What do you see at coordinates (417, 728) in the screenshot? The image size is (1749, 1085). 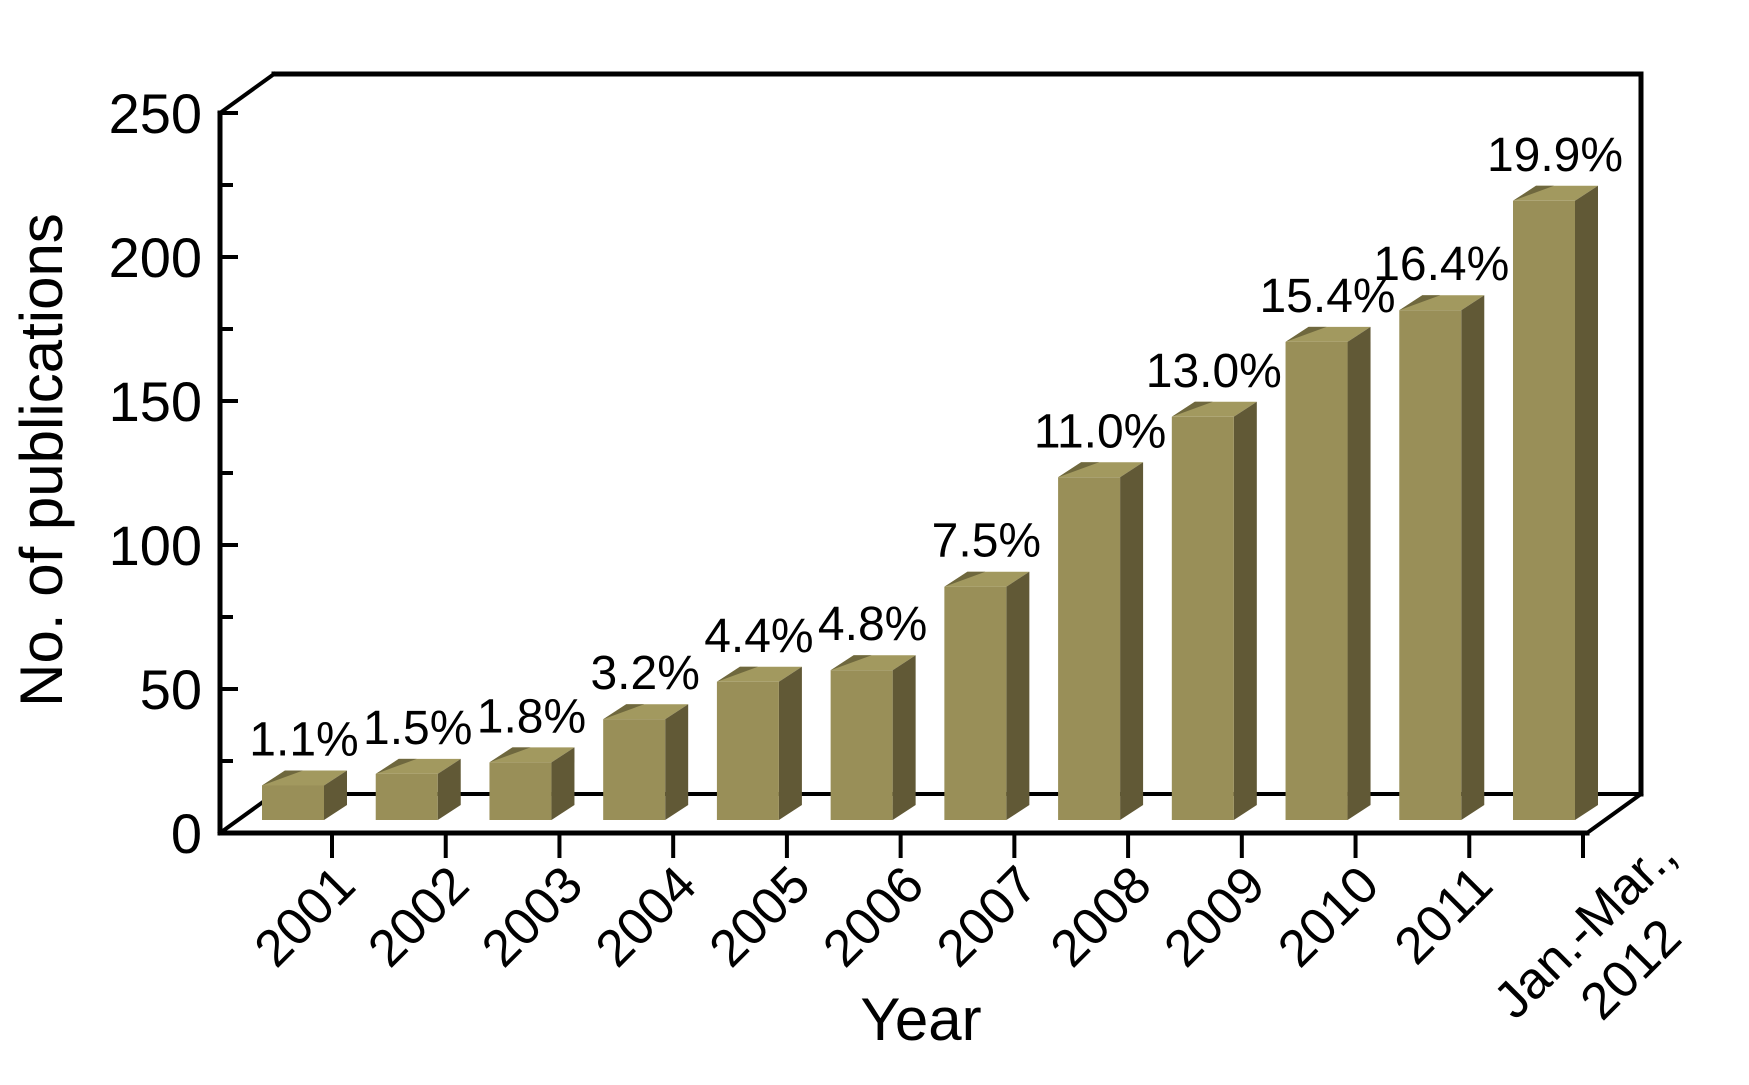 I see `bar-percent-label: 1.5%` at bounding box center [417, 728].